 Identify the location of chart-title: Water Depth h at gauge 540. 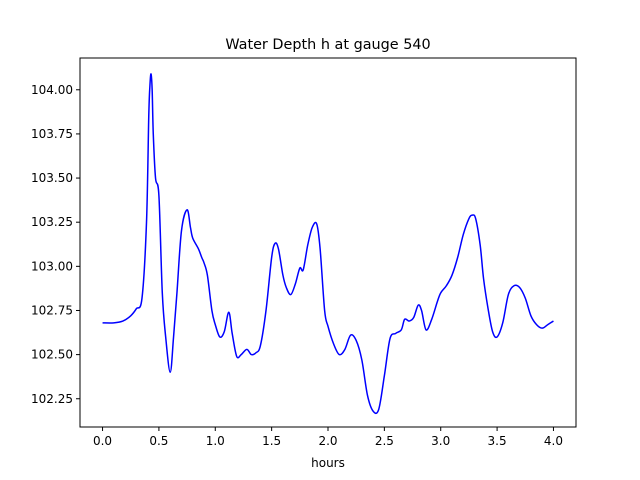
(327, 45).